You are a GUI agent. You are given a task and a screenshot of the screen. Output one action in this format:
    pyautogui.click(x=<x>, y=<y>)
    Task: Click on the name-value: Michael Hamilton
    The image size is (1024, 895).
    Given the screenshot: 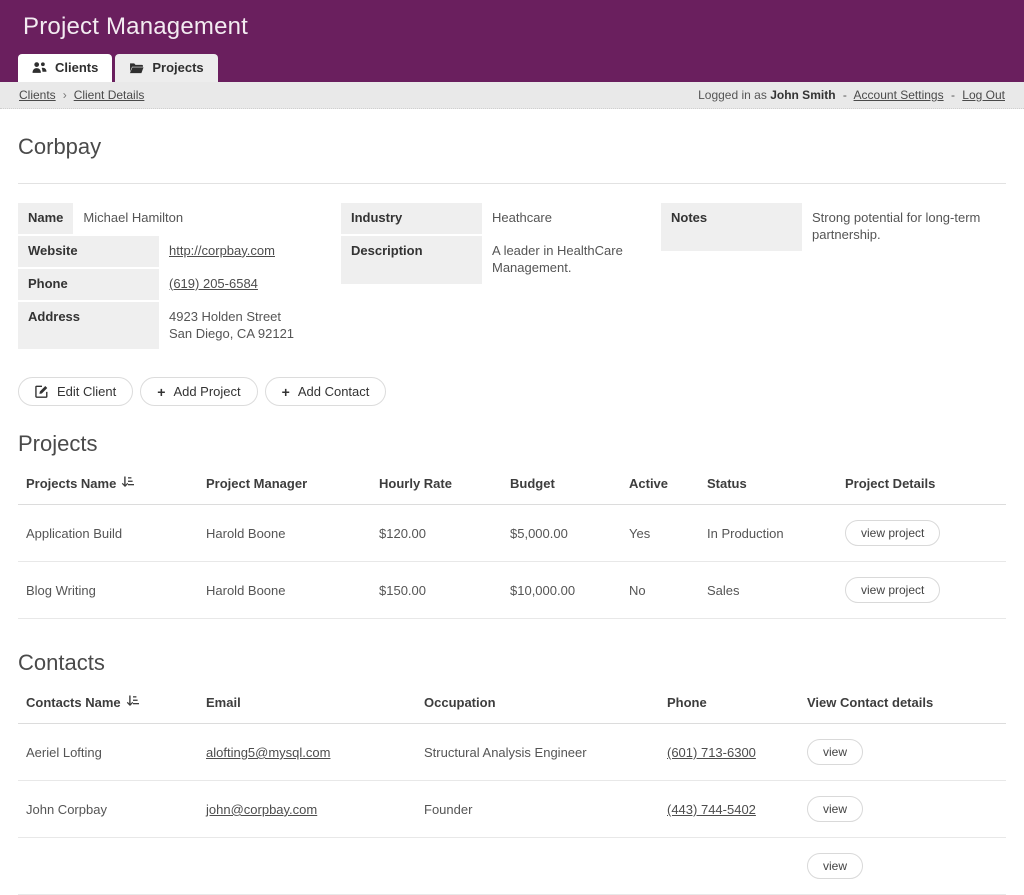 What is the action you would take?
    pyautogui.click(x=133, y=217)
    